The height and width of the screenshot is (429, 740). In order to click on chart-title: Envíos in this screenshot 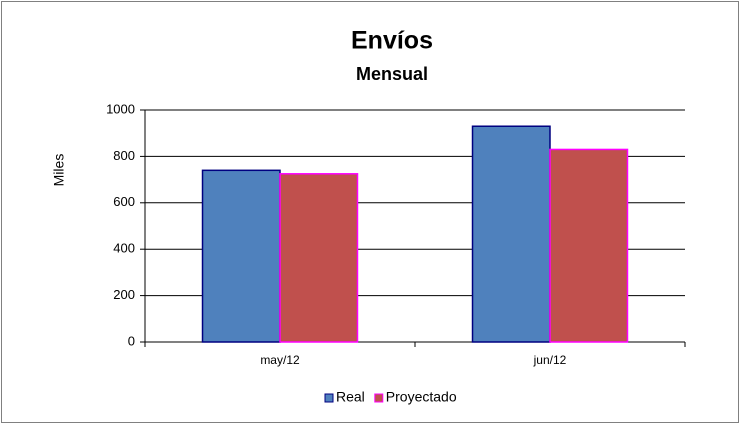, I will do `click(392, 41)`.